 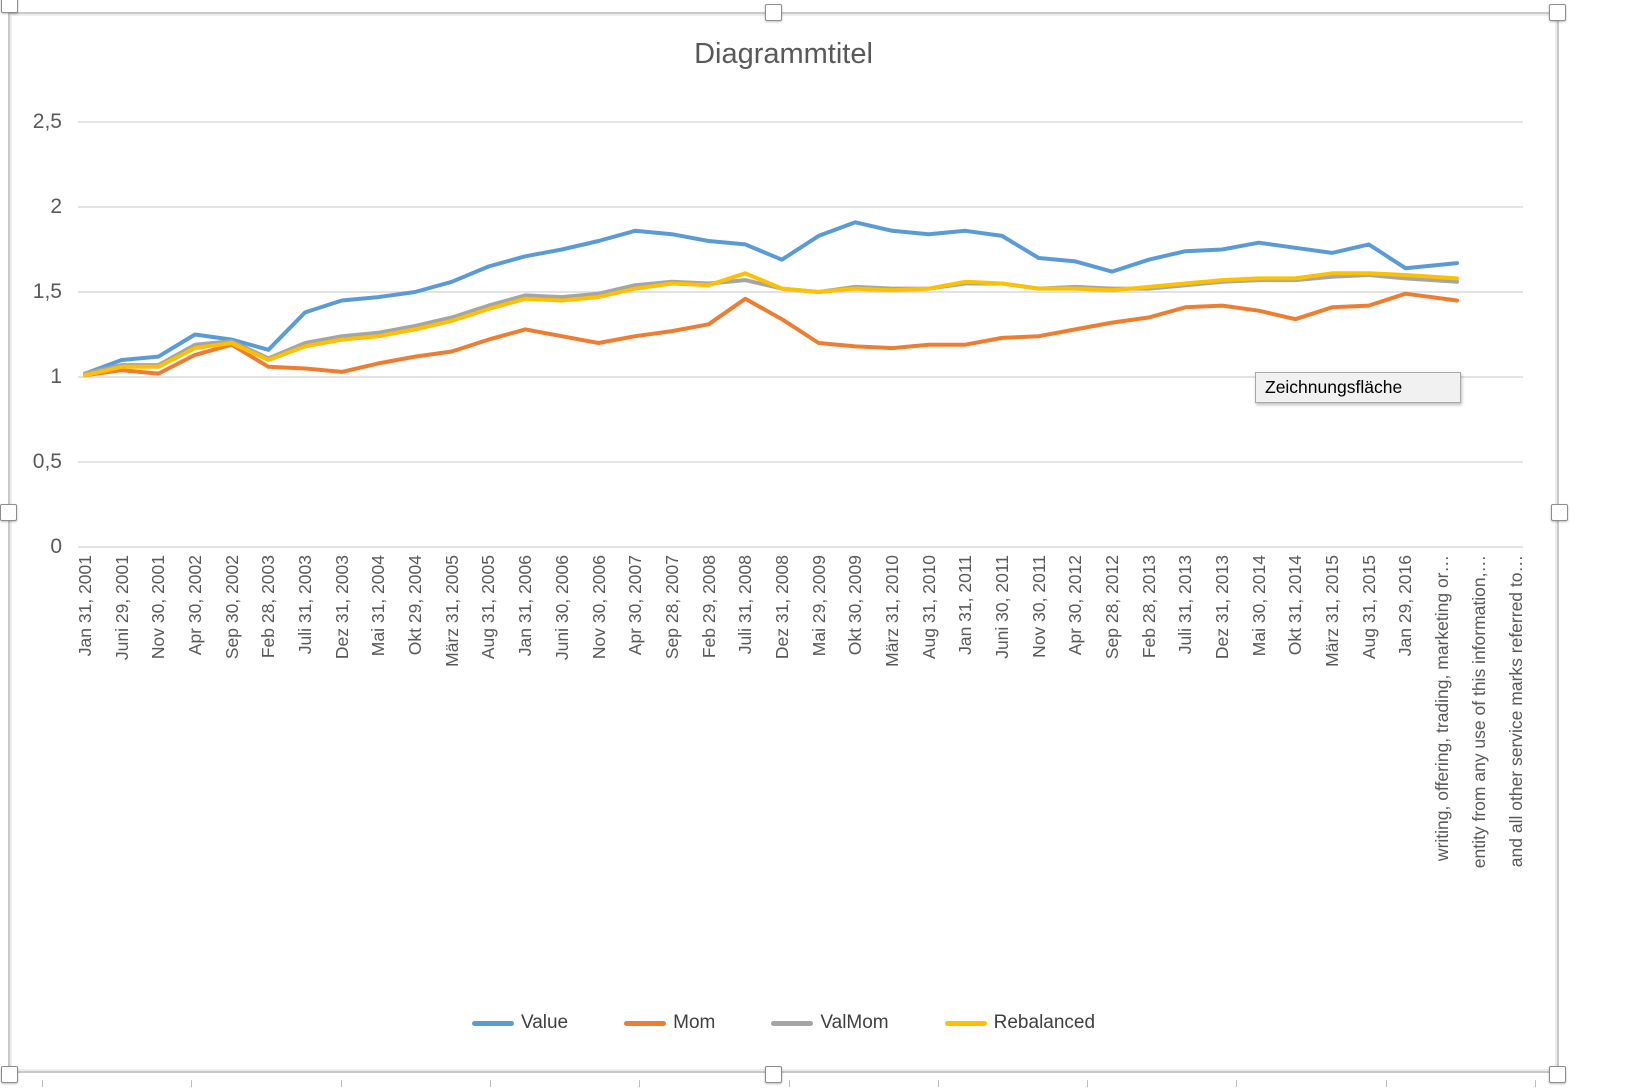 What do you see at coordinates (1112, 607) in the screenshot?
I see `x-axis-label: Sep 28, 2012` at bounding box center [1112, 607].